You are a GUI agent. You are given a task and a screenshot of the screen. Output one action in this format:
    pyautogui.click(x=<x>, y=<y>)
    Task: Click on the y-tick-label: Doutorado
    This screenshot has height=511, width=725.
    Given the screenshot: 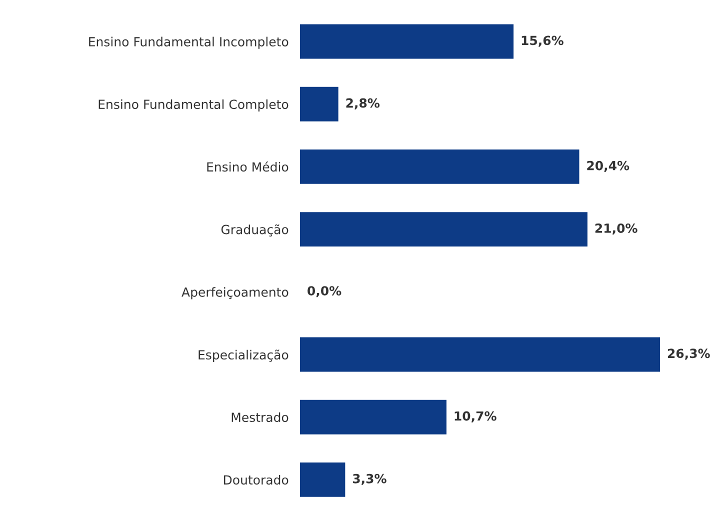 What is the action you would take?
    pyautogui.click(x=256, y=479)
    